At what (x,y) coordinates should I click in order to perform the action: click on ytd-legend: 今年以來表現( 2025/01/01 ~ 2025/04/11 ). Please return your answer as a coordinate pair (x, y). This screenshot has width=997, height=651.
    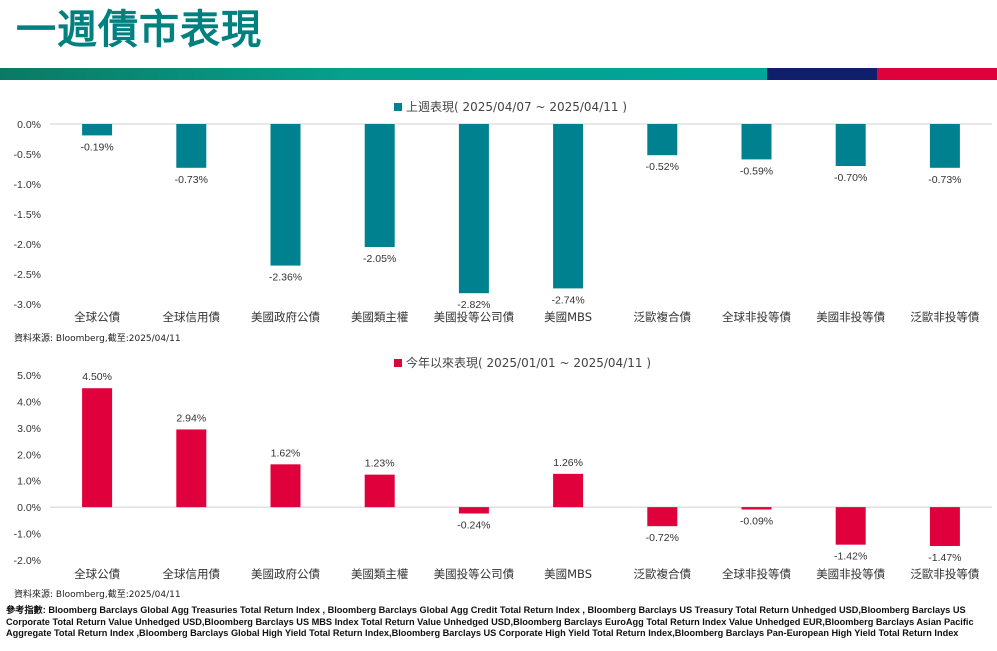
    Looking at the image, I should click on (522, 362).